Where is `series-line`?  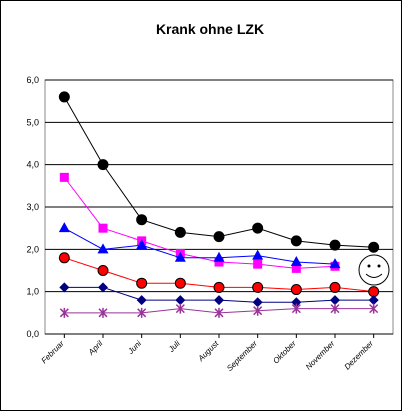 series-line is located at coordinates (200, 246).